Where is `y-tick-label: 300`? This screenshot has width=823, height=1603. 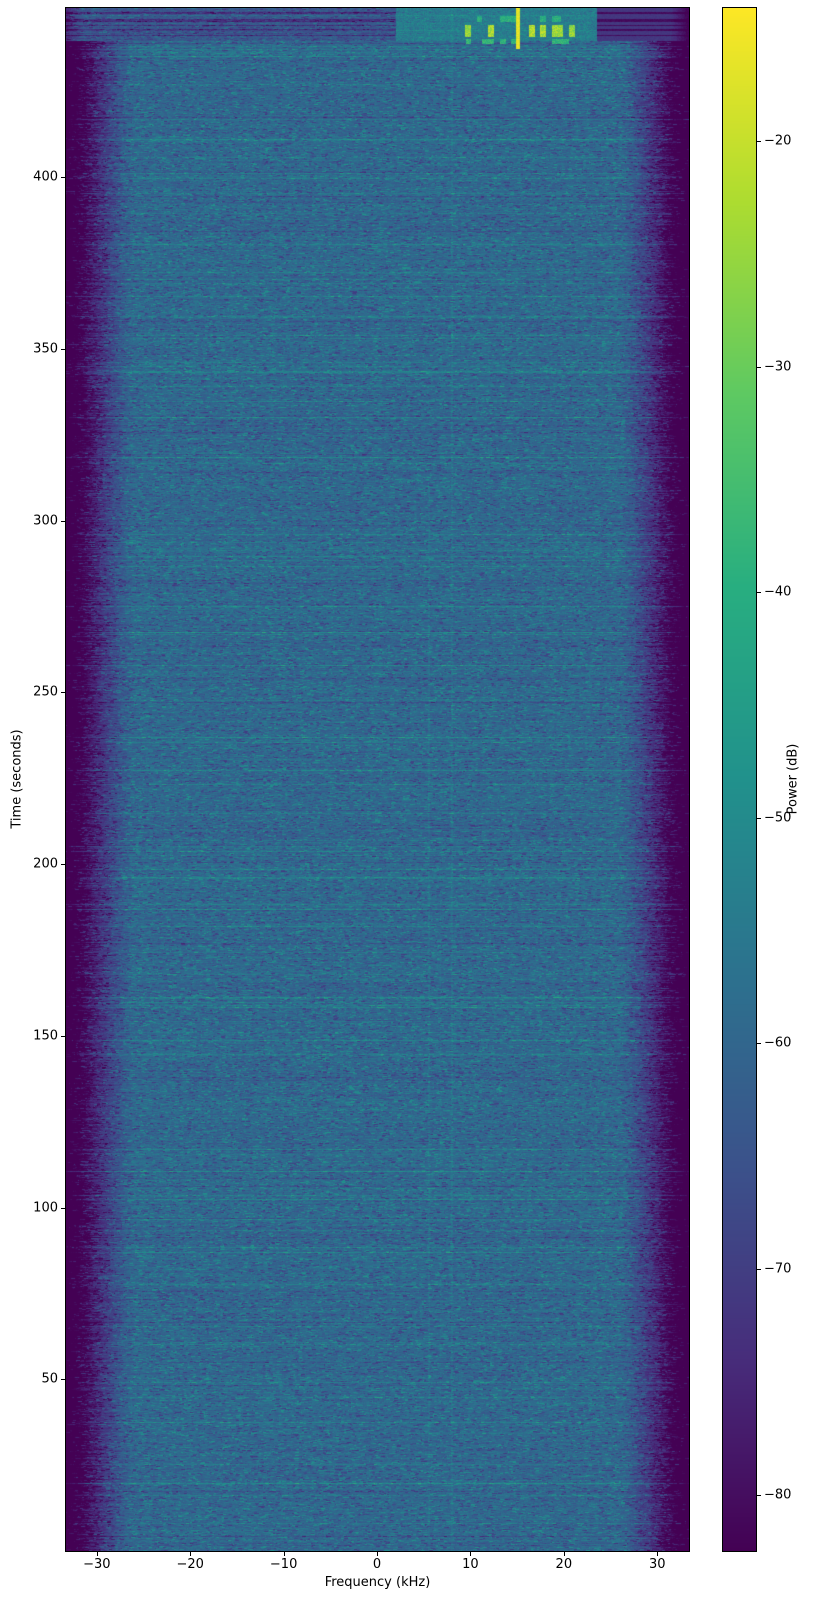
y-tick-label: 300 is located at coordinates (45, 521).